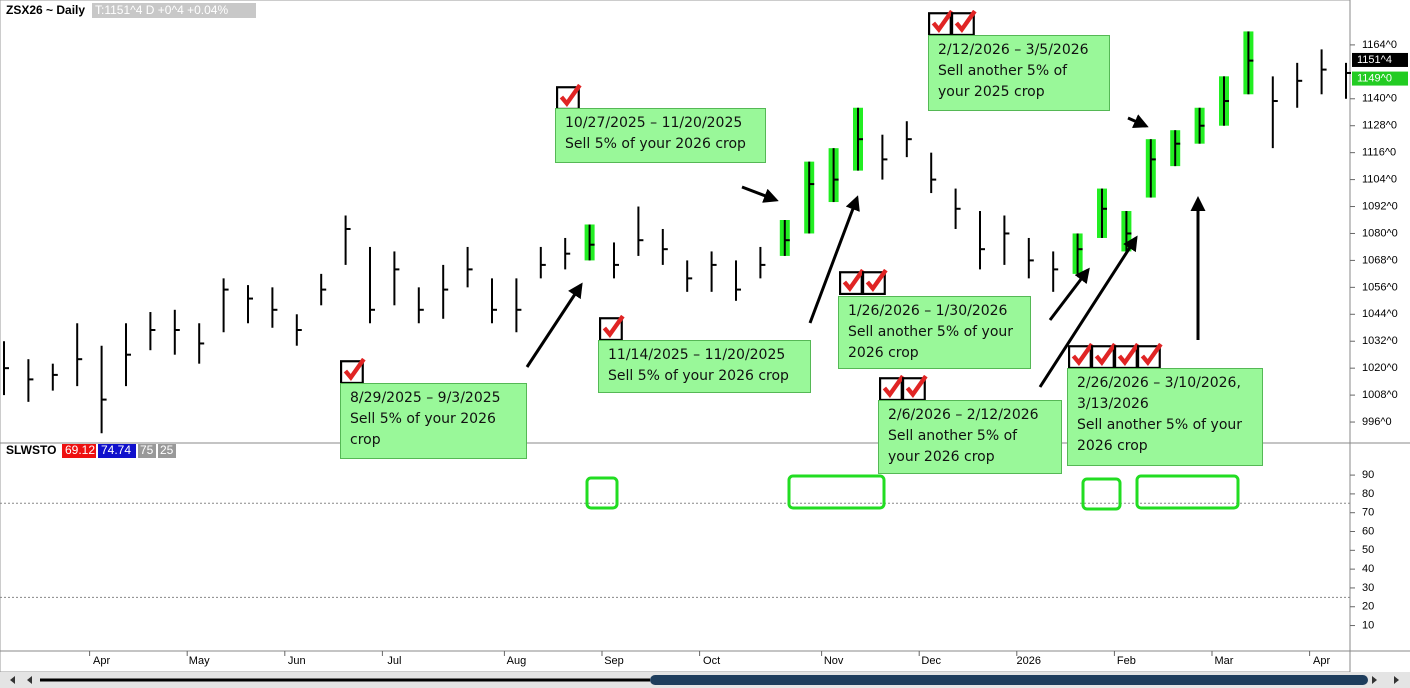 The width and height of the screenshot is (1410, 688). I want to click on annotation-line: Sell 5% of your 2026, so click(423, 419).